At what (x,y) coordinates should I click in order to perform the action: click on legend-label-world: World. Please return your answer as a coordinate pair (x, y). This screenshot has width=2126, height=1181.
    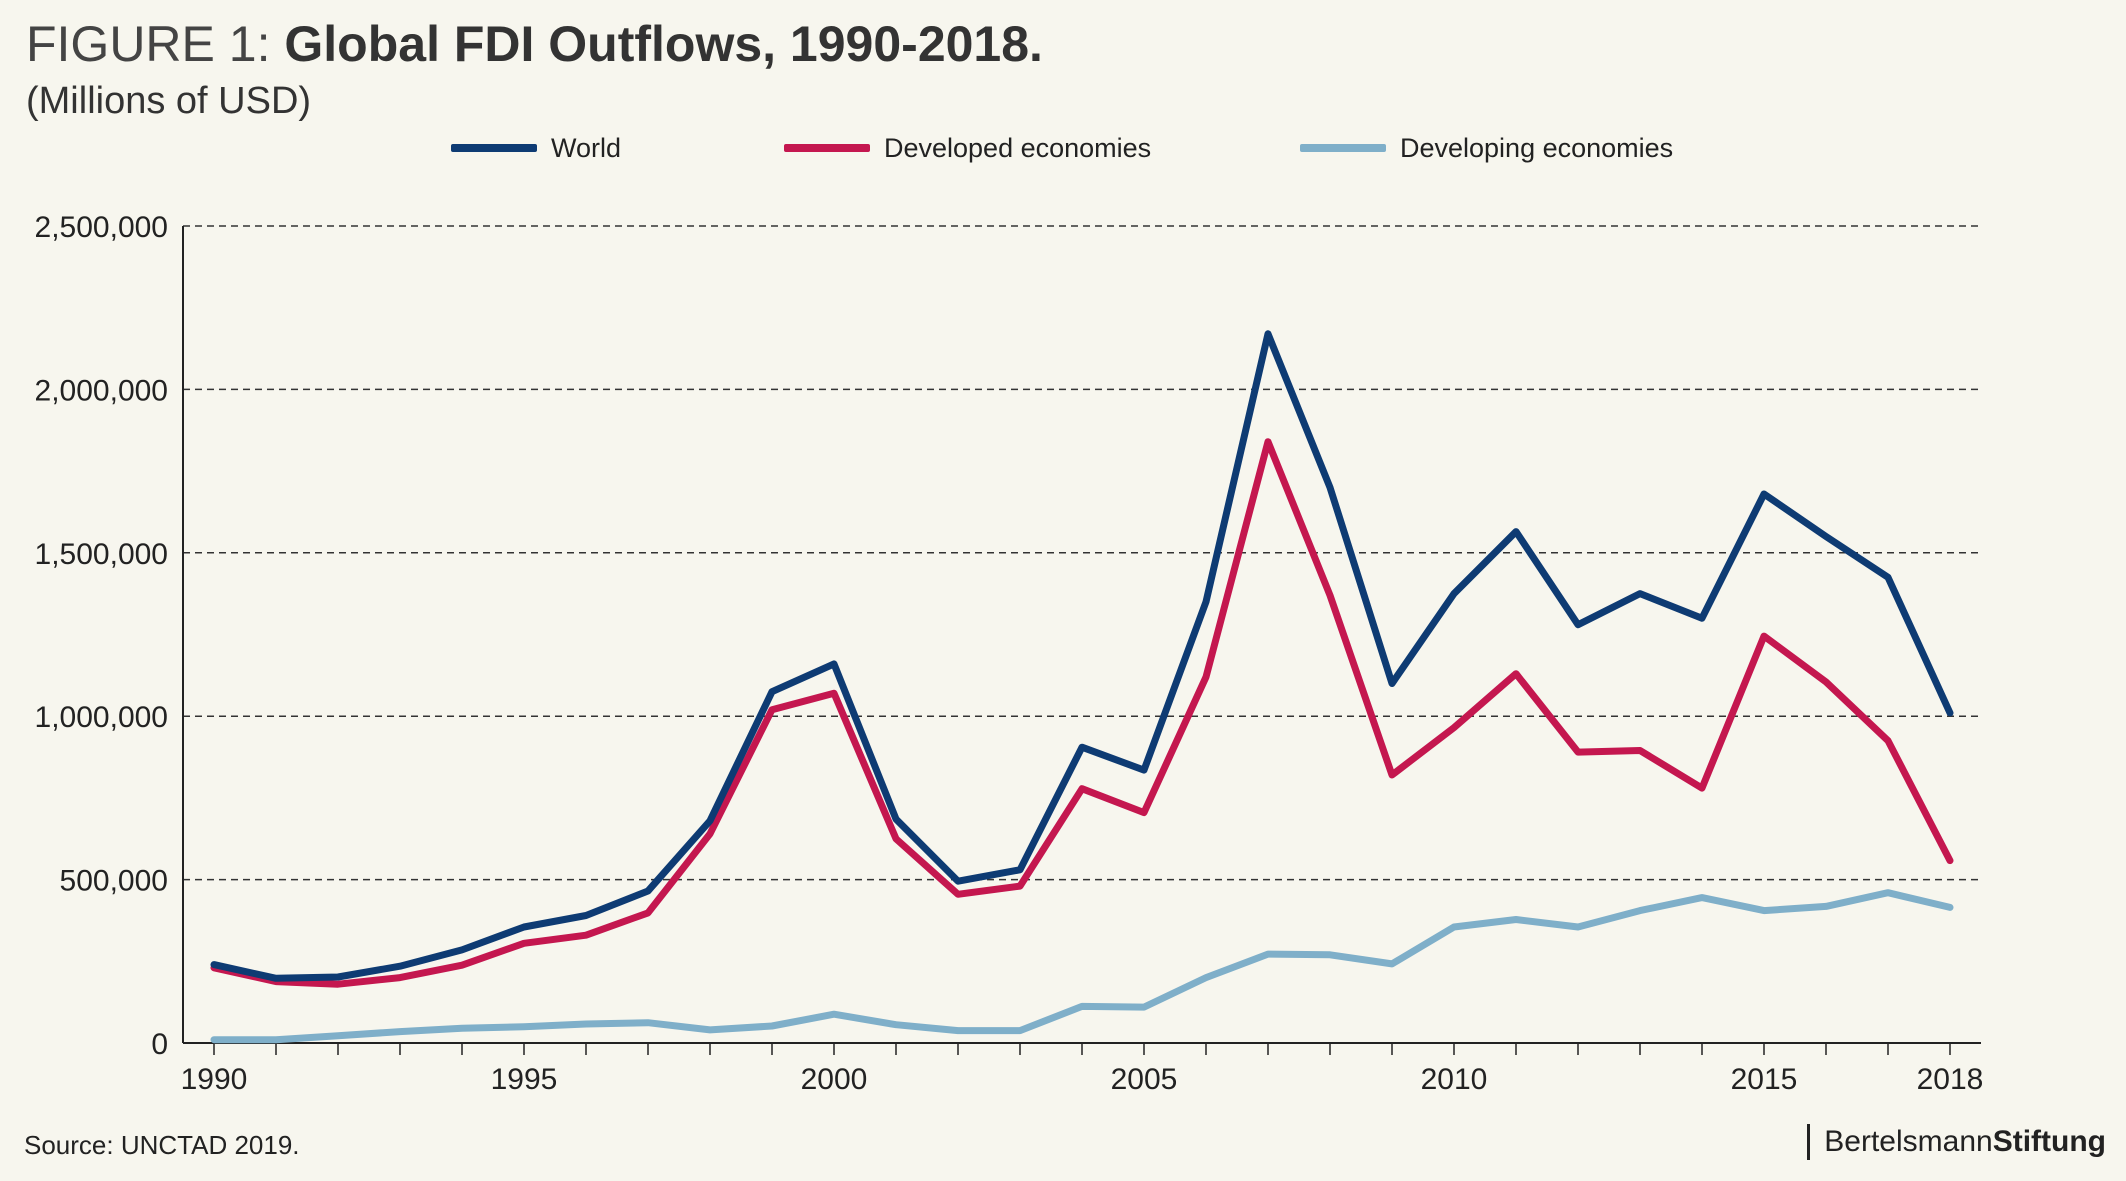
    Looking at the image, I should click on (586, 147).